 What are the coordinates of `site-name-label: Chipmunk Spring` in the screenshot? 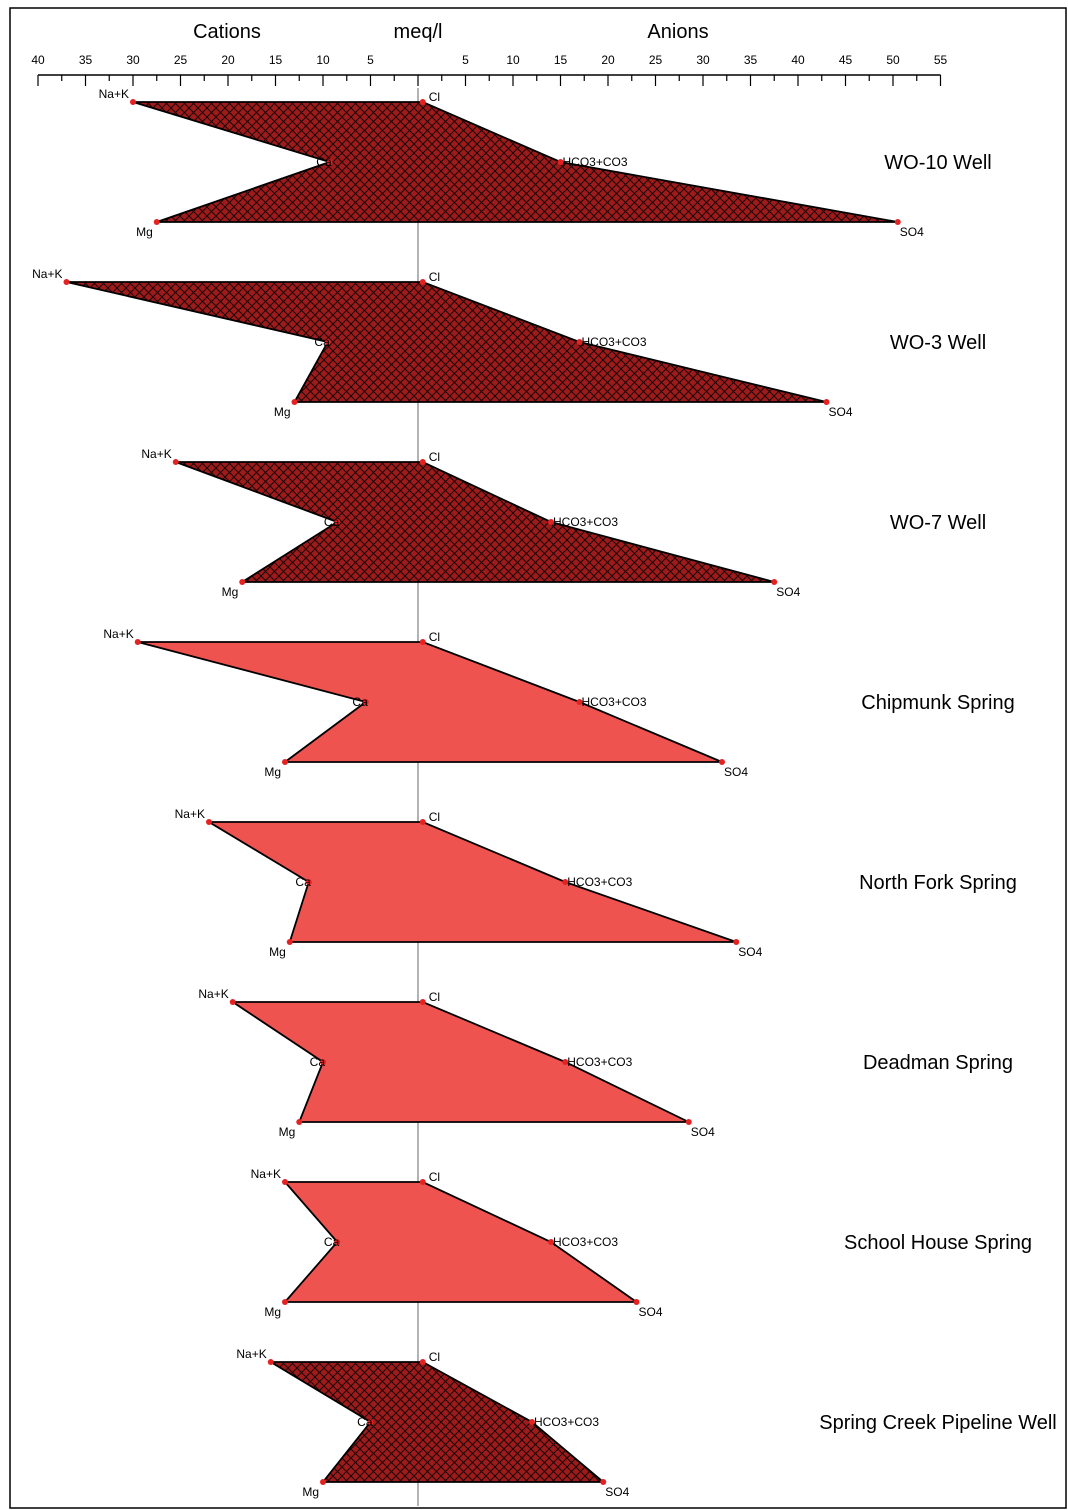 It's located at (937, 703).